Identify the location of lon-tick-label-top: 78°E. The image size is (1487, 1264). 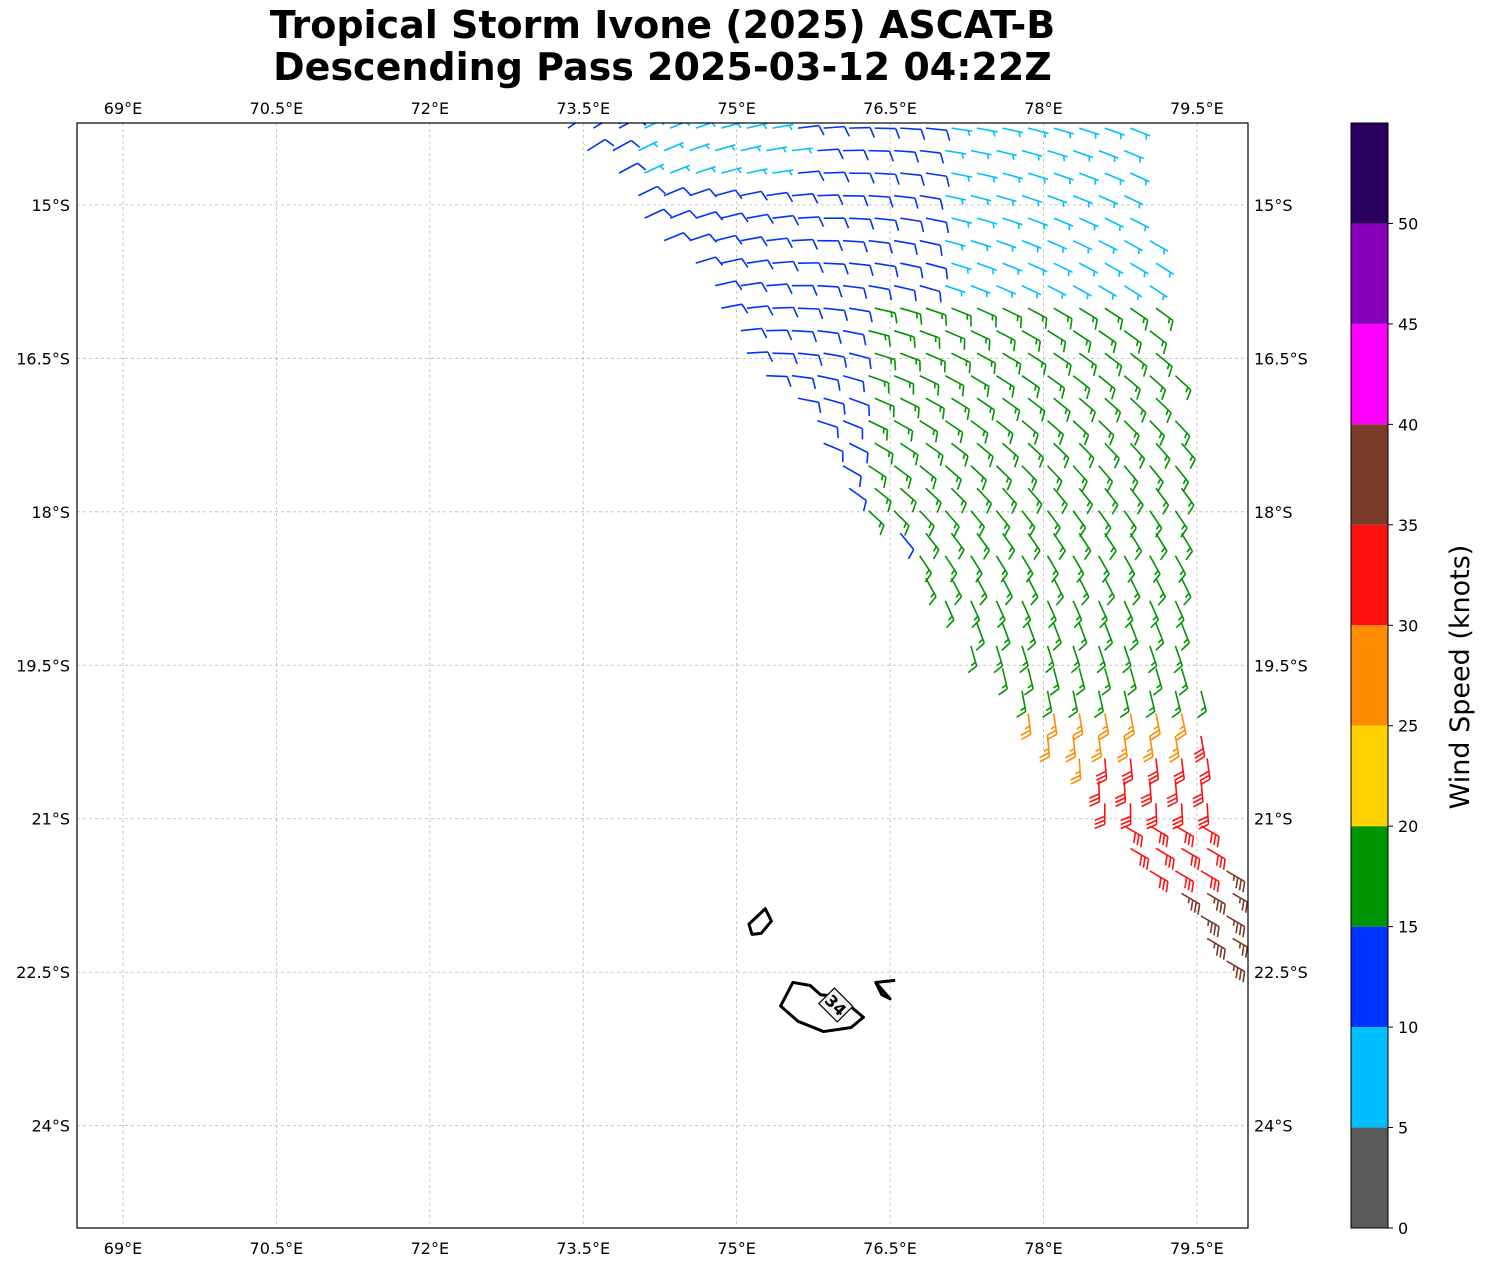
(1043, 108).